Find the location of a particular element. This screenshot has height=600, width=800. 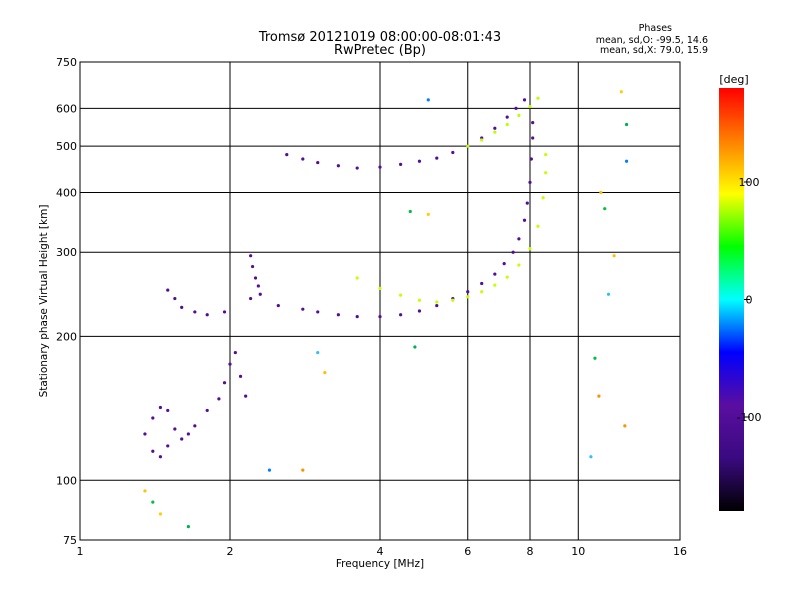

y-tick-label-1: 100 is located at coordinates (66, 480).